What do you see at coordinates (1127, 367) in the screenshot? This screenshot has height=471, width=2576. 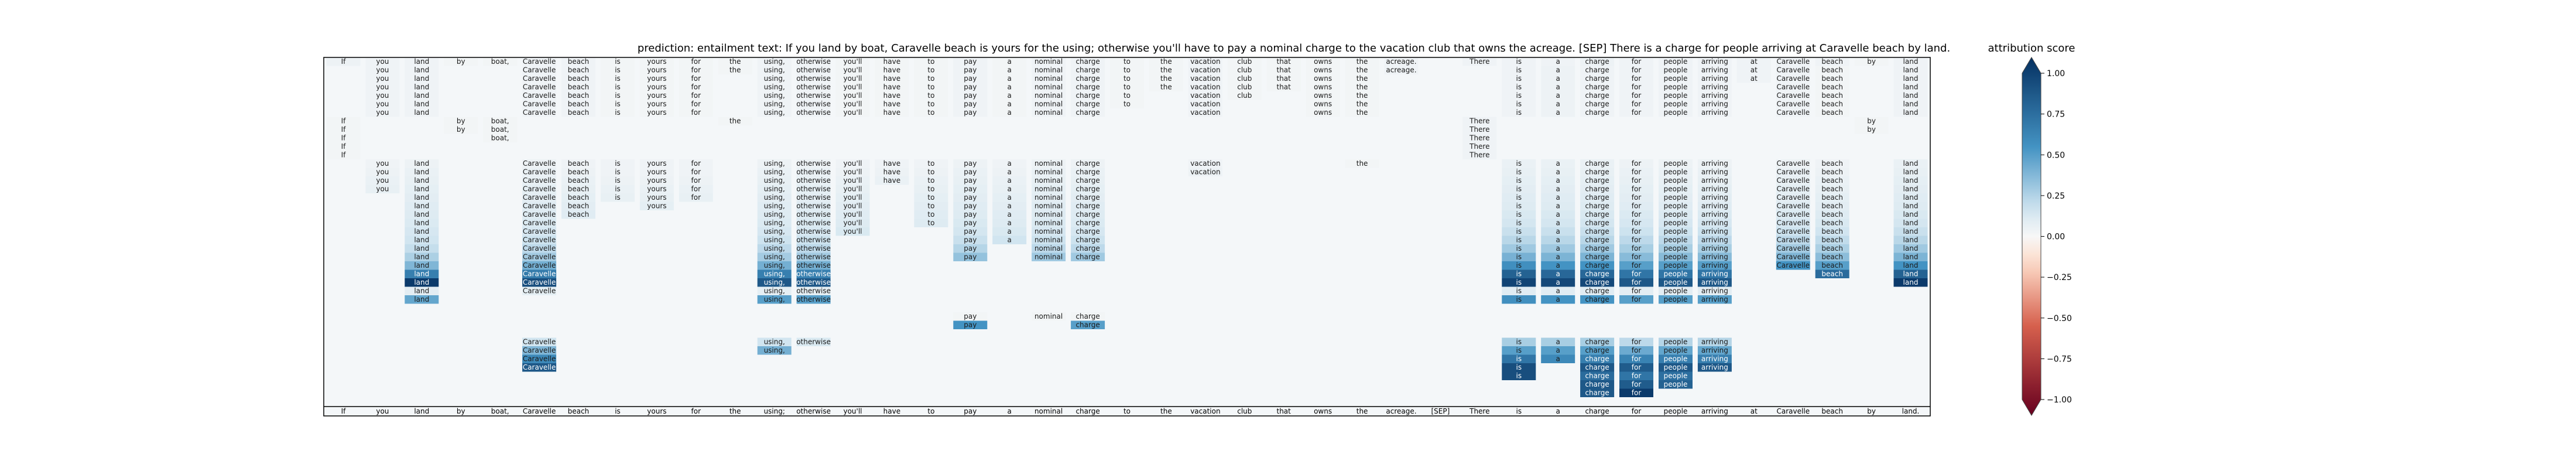 I see `heatmap-row: Caravelle is charge for people arriving` at bounding box center [1127, 367].